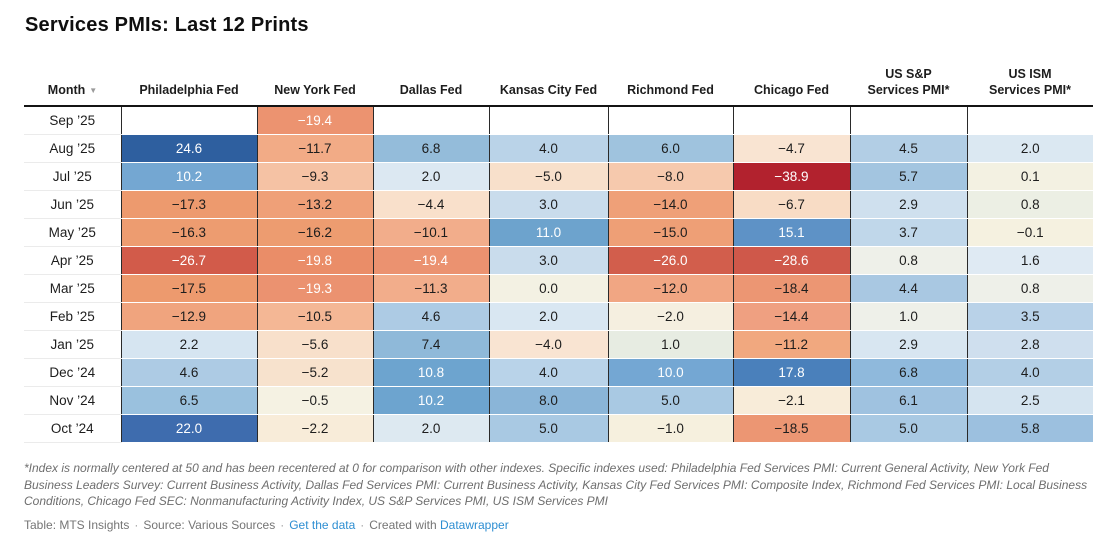 The image size is (1117, 536). What do you see at coordinates (314, 345) in the screenshot?
I see `value-cell: −5.6` at bounding box center [314, 345].